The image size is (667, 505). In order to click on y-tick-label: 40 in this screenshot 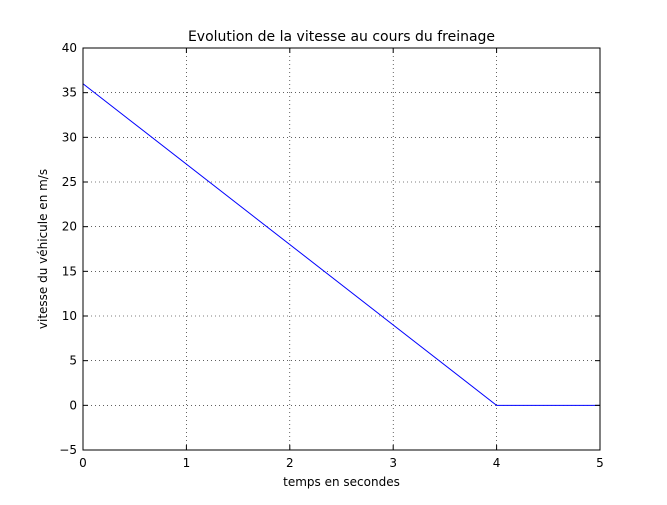, I will do `click(69, 48)`.